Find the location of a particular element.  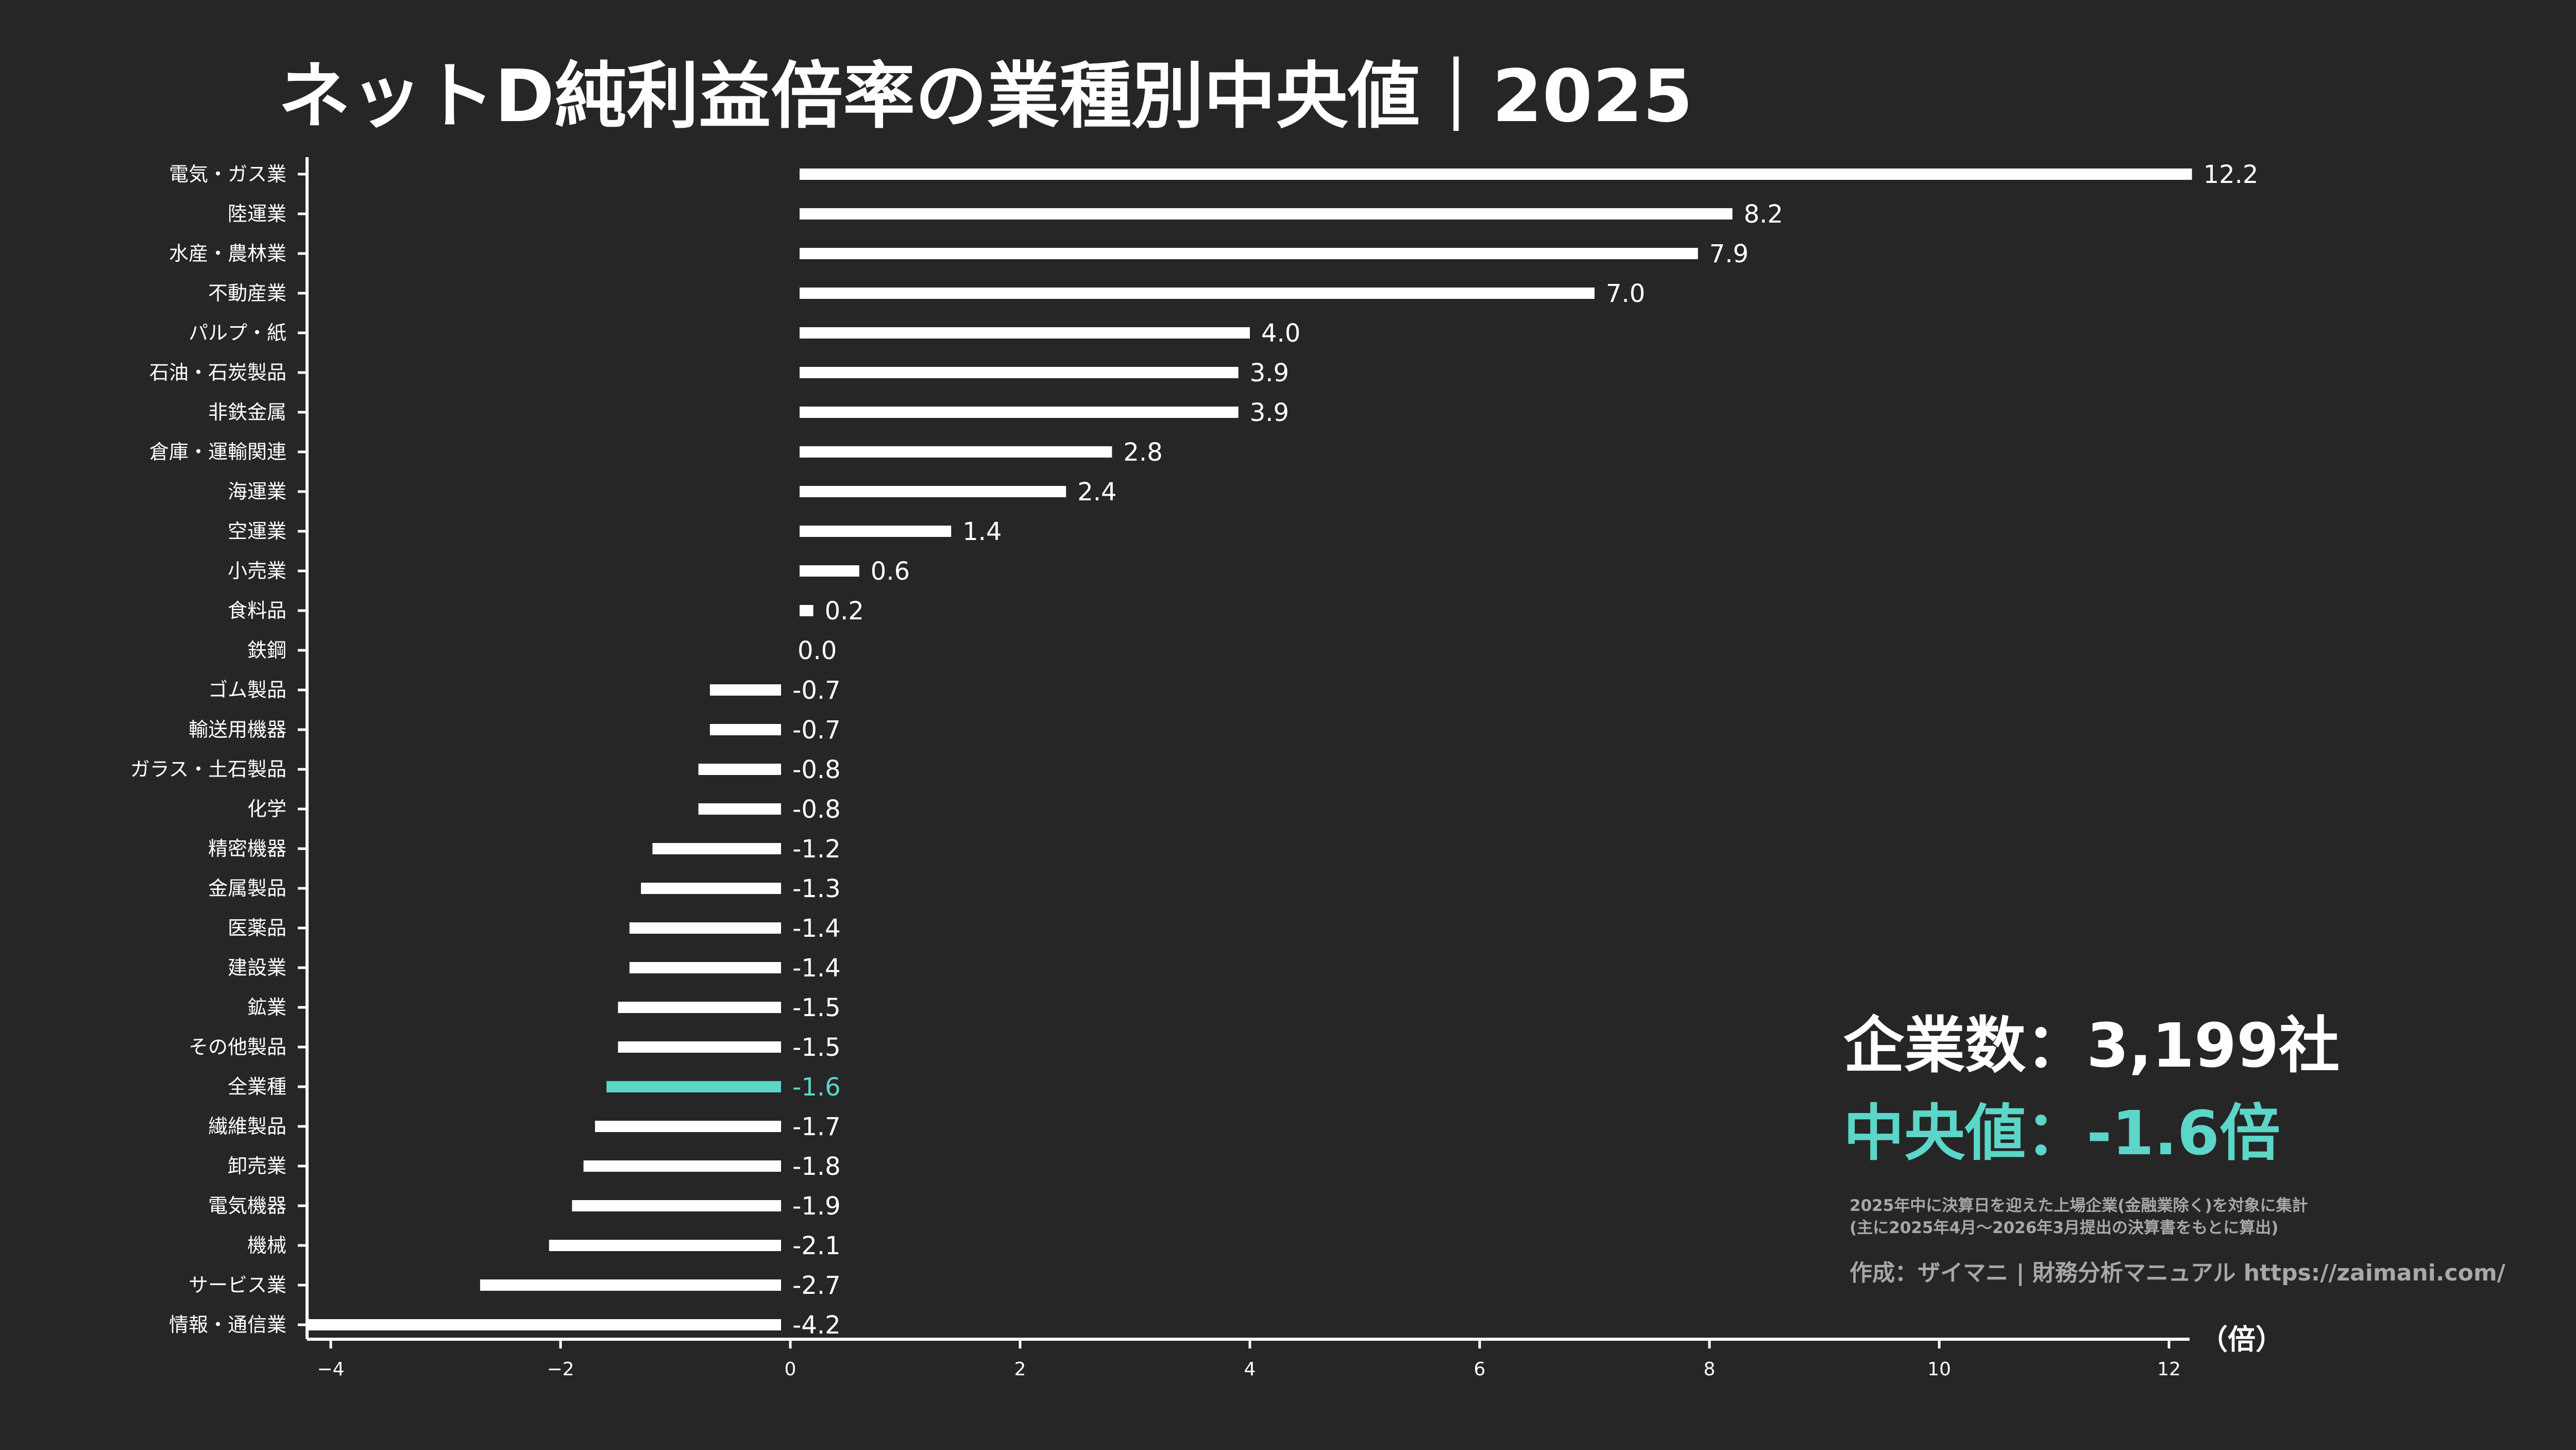

value-label: 2.8 is located at coordinates (1142, 453).